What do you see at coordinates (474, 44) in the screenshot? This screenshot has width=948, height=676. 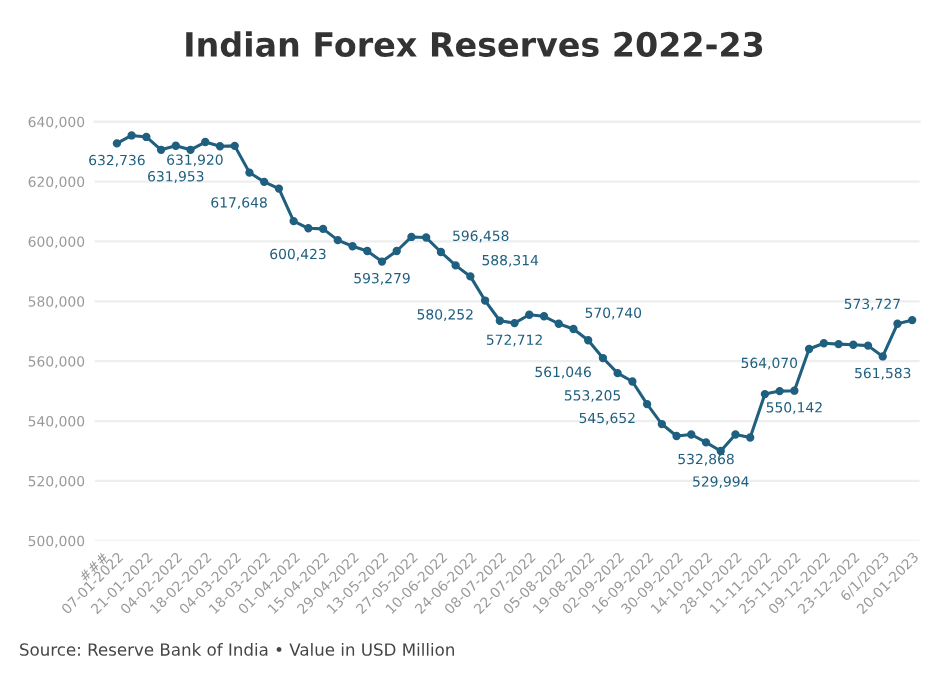 I see `chart-title: Indian Forex Reserves 2022-23` at bounding box center [474, 44].